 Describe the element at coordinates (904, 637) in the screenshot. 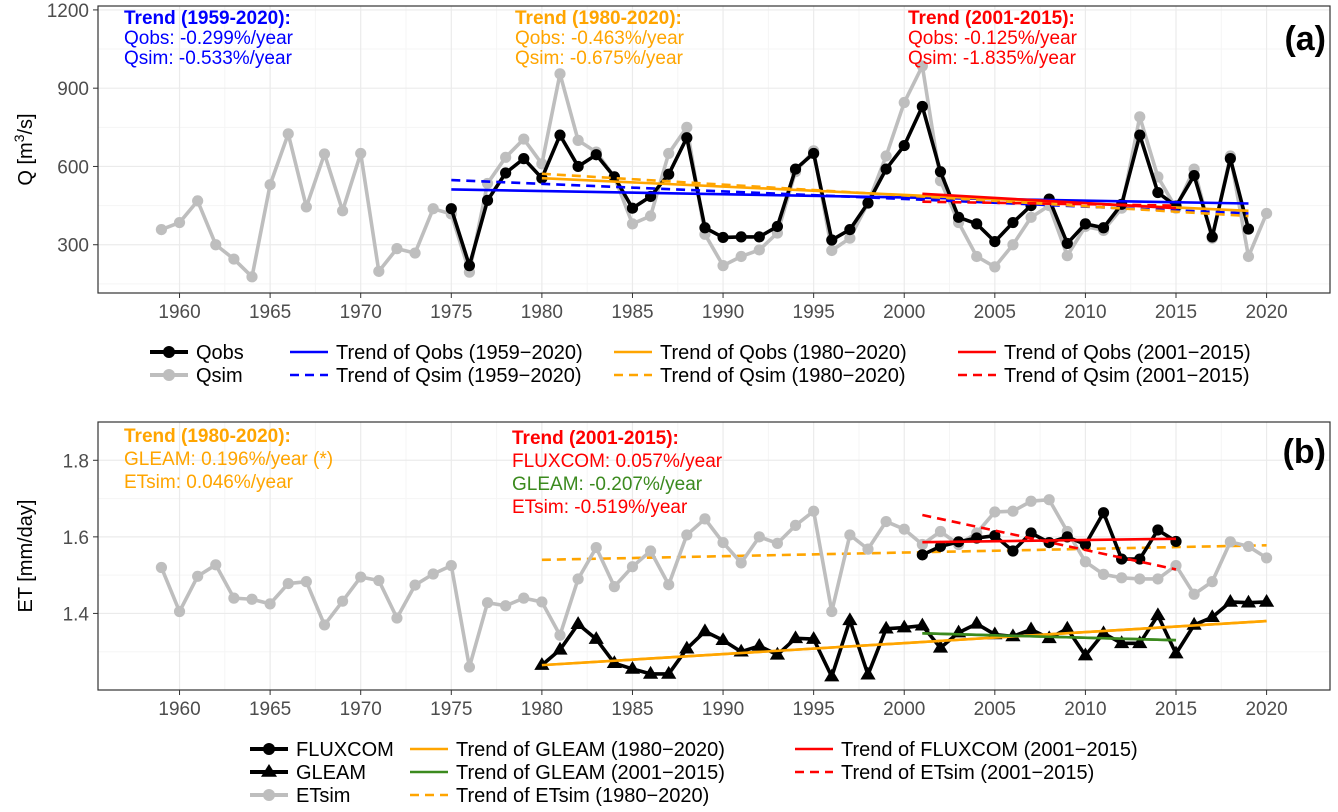

I see `series-gleam` at that location.